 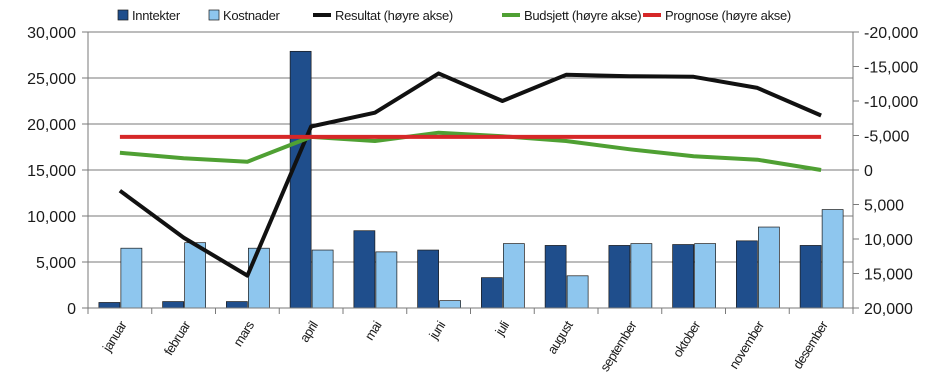 I want to click on bar-kostnader-februar, so click(x=195, y=275).